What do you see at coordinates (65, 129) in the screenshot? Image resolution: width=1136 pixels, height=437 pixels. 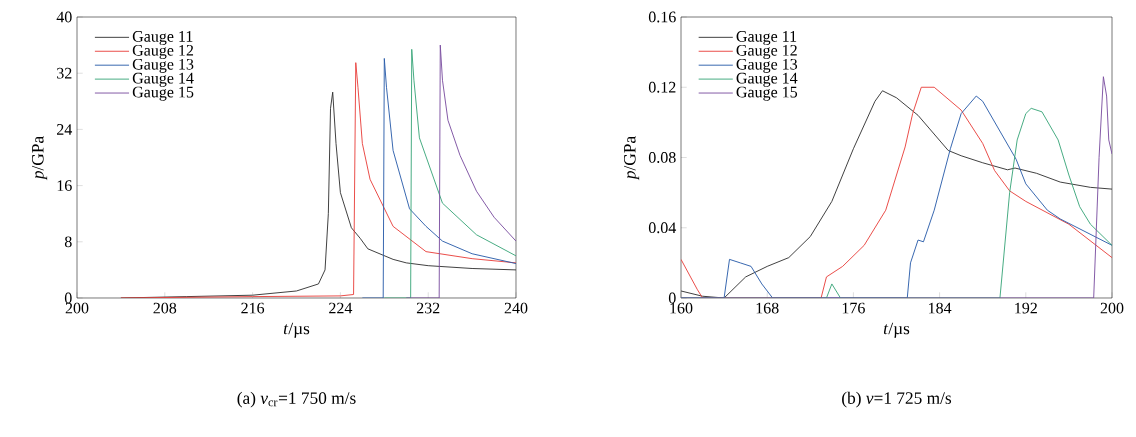 I see `y-tick-label: 24` at bounding box center [65, 129].